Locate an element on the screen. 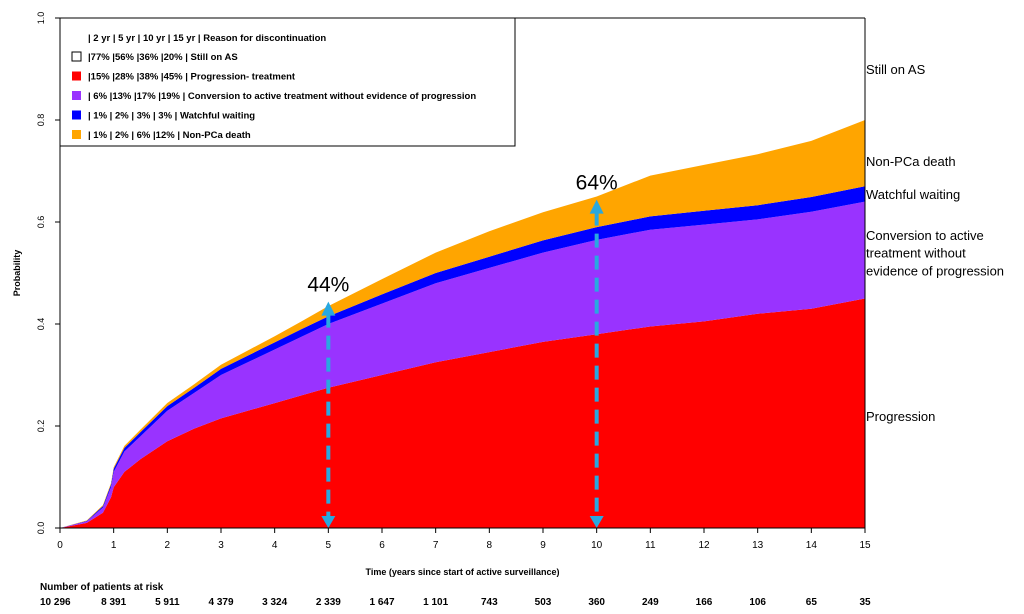 Image resolution: width=1024 pixels, height=614 pixels. y-tick-label: 1.0 is located at coordinates (41, 18).